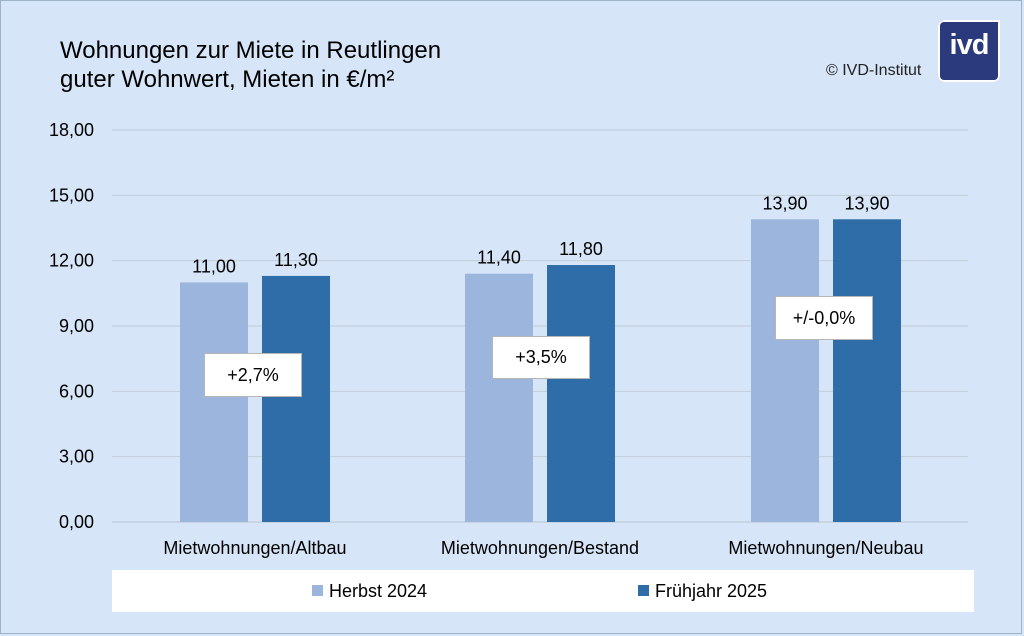  What do you see at coordinates (378, 591) in the screenshot?
I see `legend-label-herbst-2024: Herbst 2024` at bounding box center [378, 591].